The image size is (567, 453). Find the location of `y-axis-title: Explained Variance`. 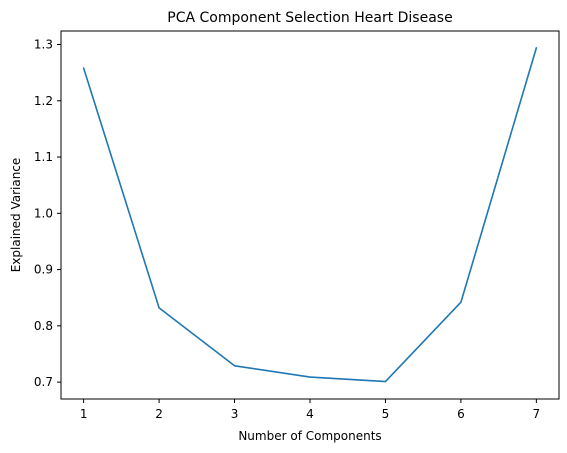

y-axis-title: Explained Variance is located at coordinates (16, 215).